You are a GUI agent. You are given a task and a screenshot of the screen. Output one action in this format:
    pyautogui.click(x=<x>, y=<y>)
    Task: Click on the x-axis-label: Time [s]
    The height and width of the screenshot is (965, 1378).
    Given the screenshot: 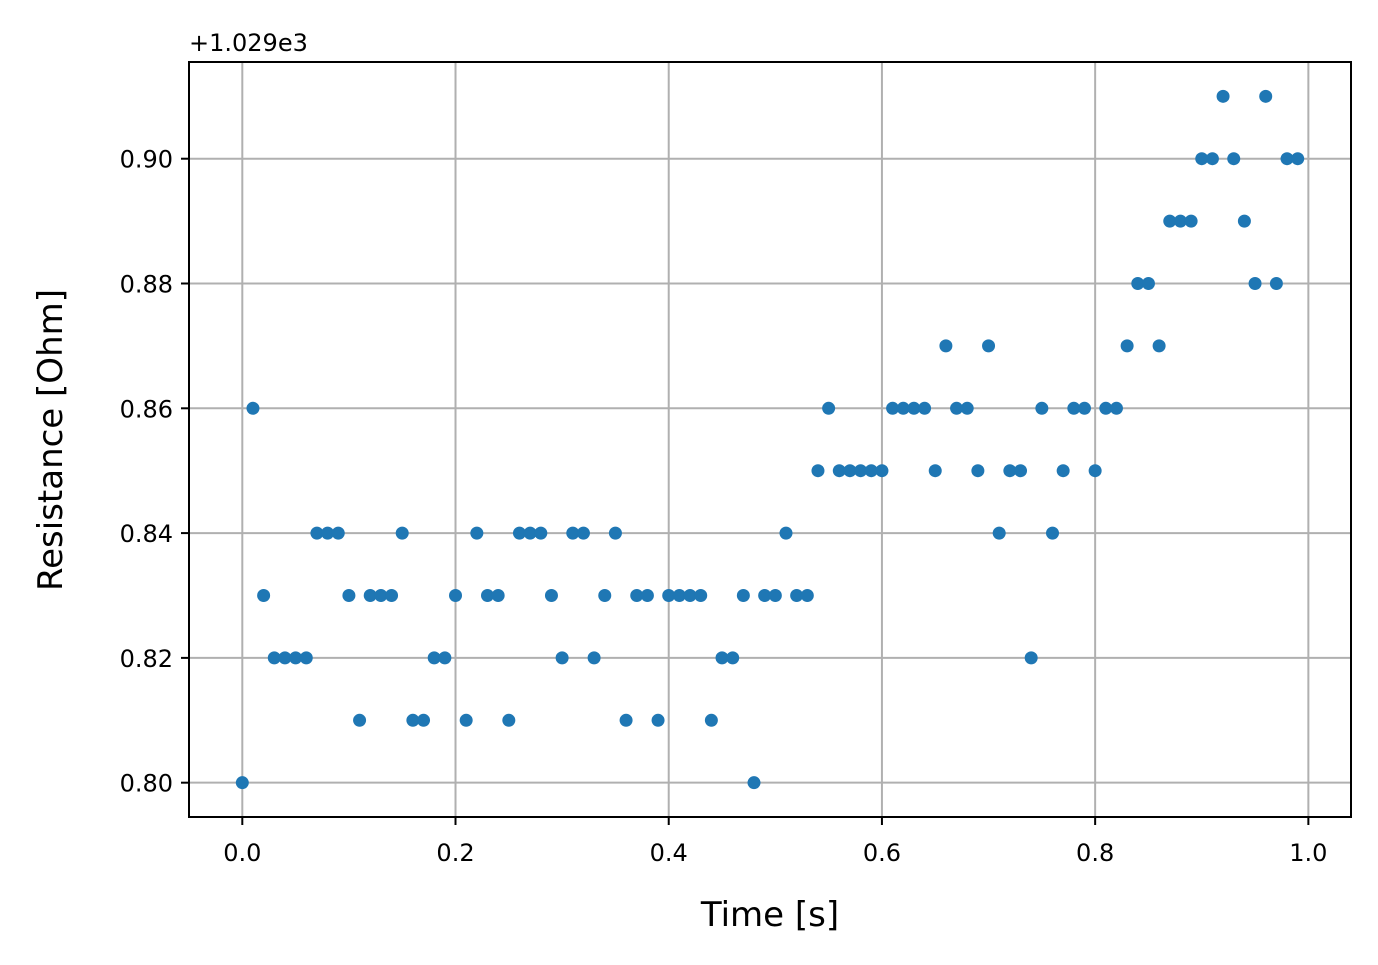 What is the action you would take?
    pyautogui.click(x=769, y=915)
    